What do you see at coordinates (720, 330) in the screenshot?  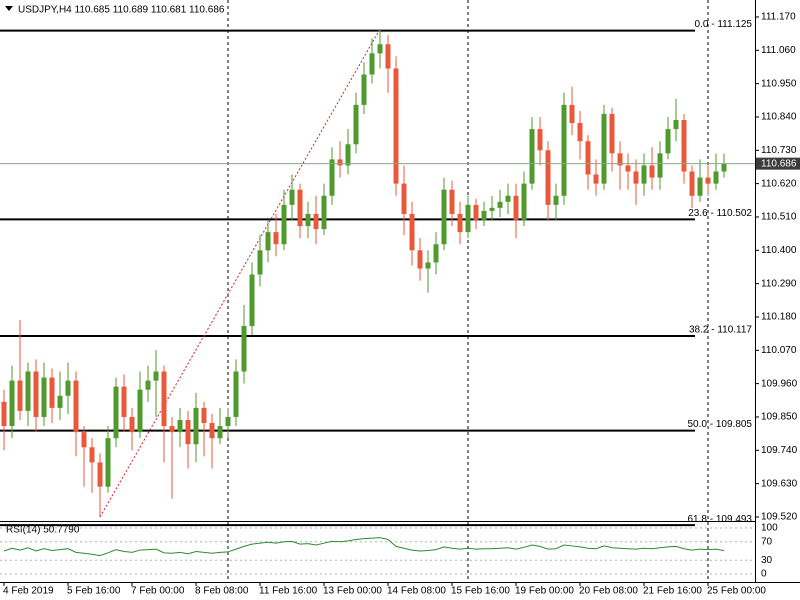 I see `fib-label: 38.2 - 110.117` at bounding box center [720, 330].